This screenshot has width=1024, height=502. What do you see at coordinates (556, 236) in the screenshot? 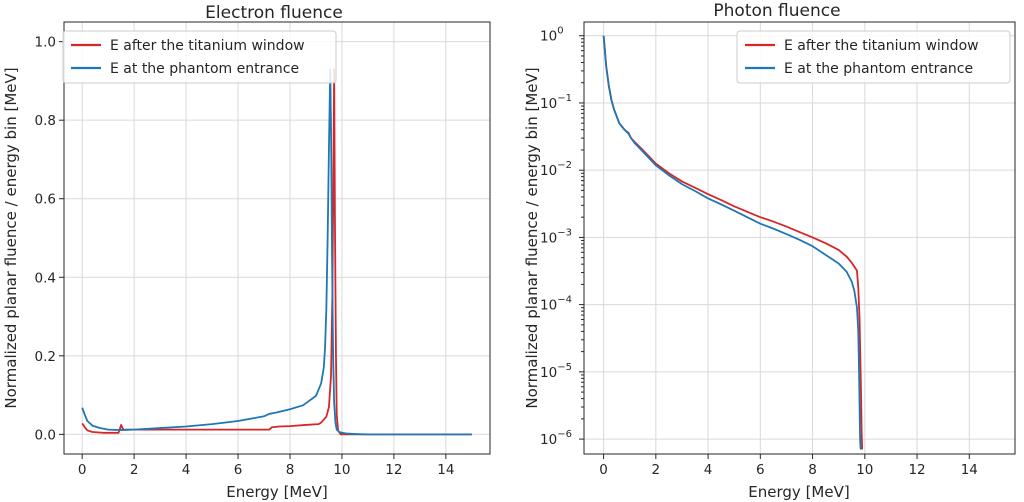
I see `y-tick-label: 10⁻³` at bounding box center [556, 236].